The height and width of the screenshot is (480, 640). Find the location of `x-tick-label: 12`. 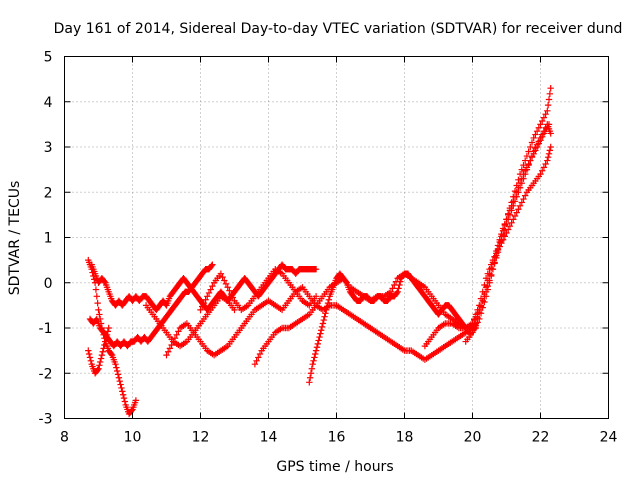

x-tick-label: 12 is located at coordinates (201, 438).